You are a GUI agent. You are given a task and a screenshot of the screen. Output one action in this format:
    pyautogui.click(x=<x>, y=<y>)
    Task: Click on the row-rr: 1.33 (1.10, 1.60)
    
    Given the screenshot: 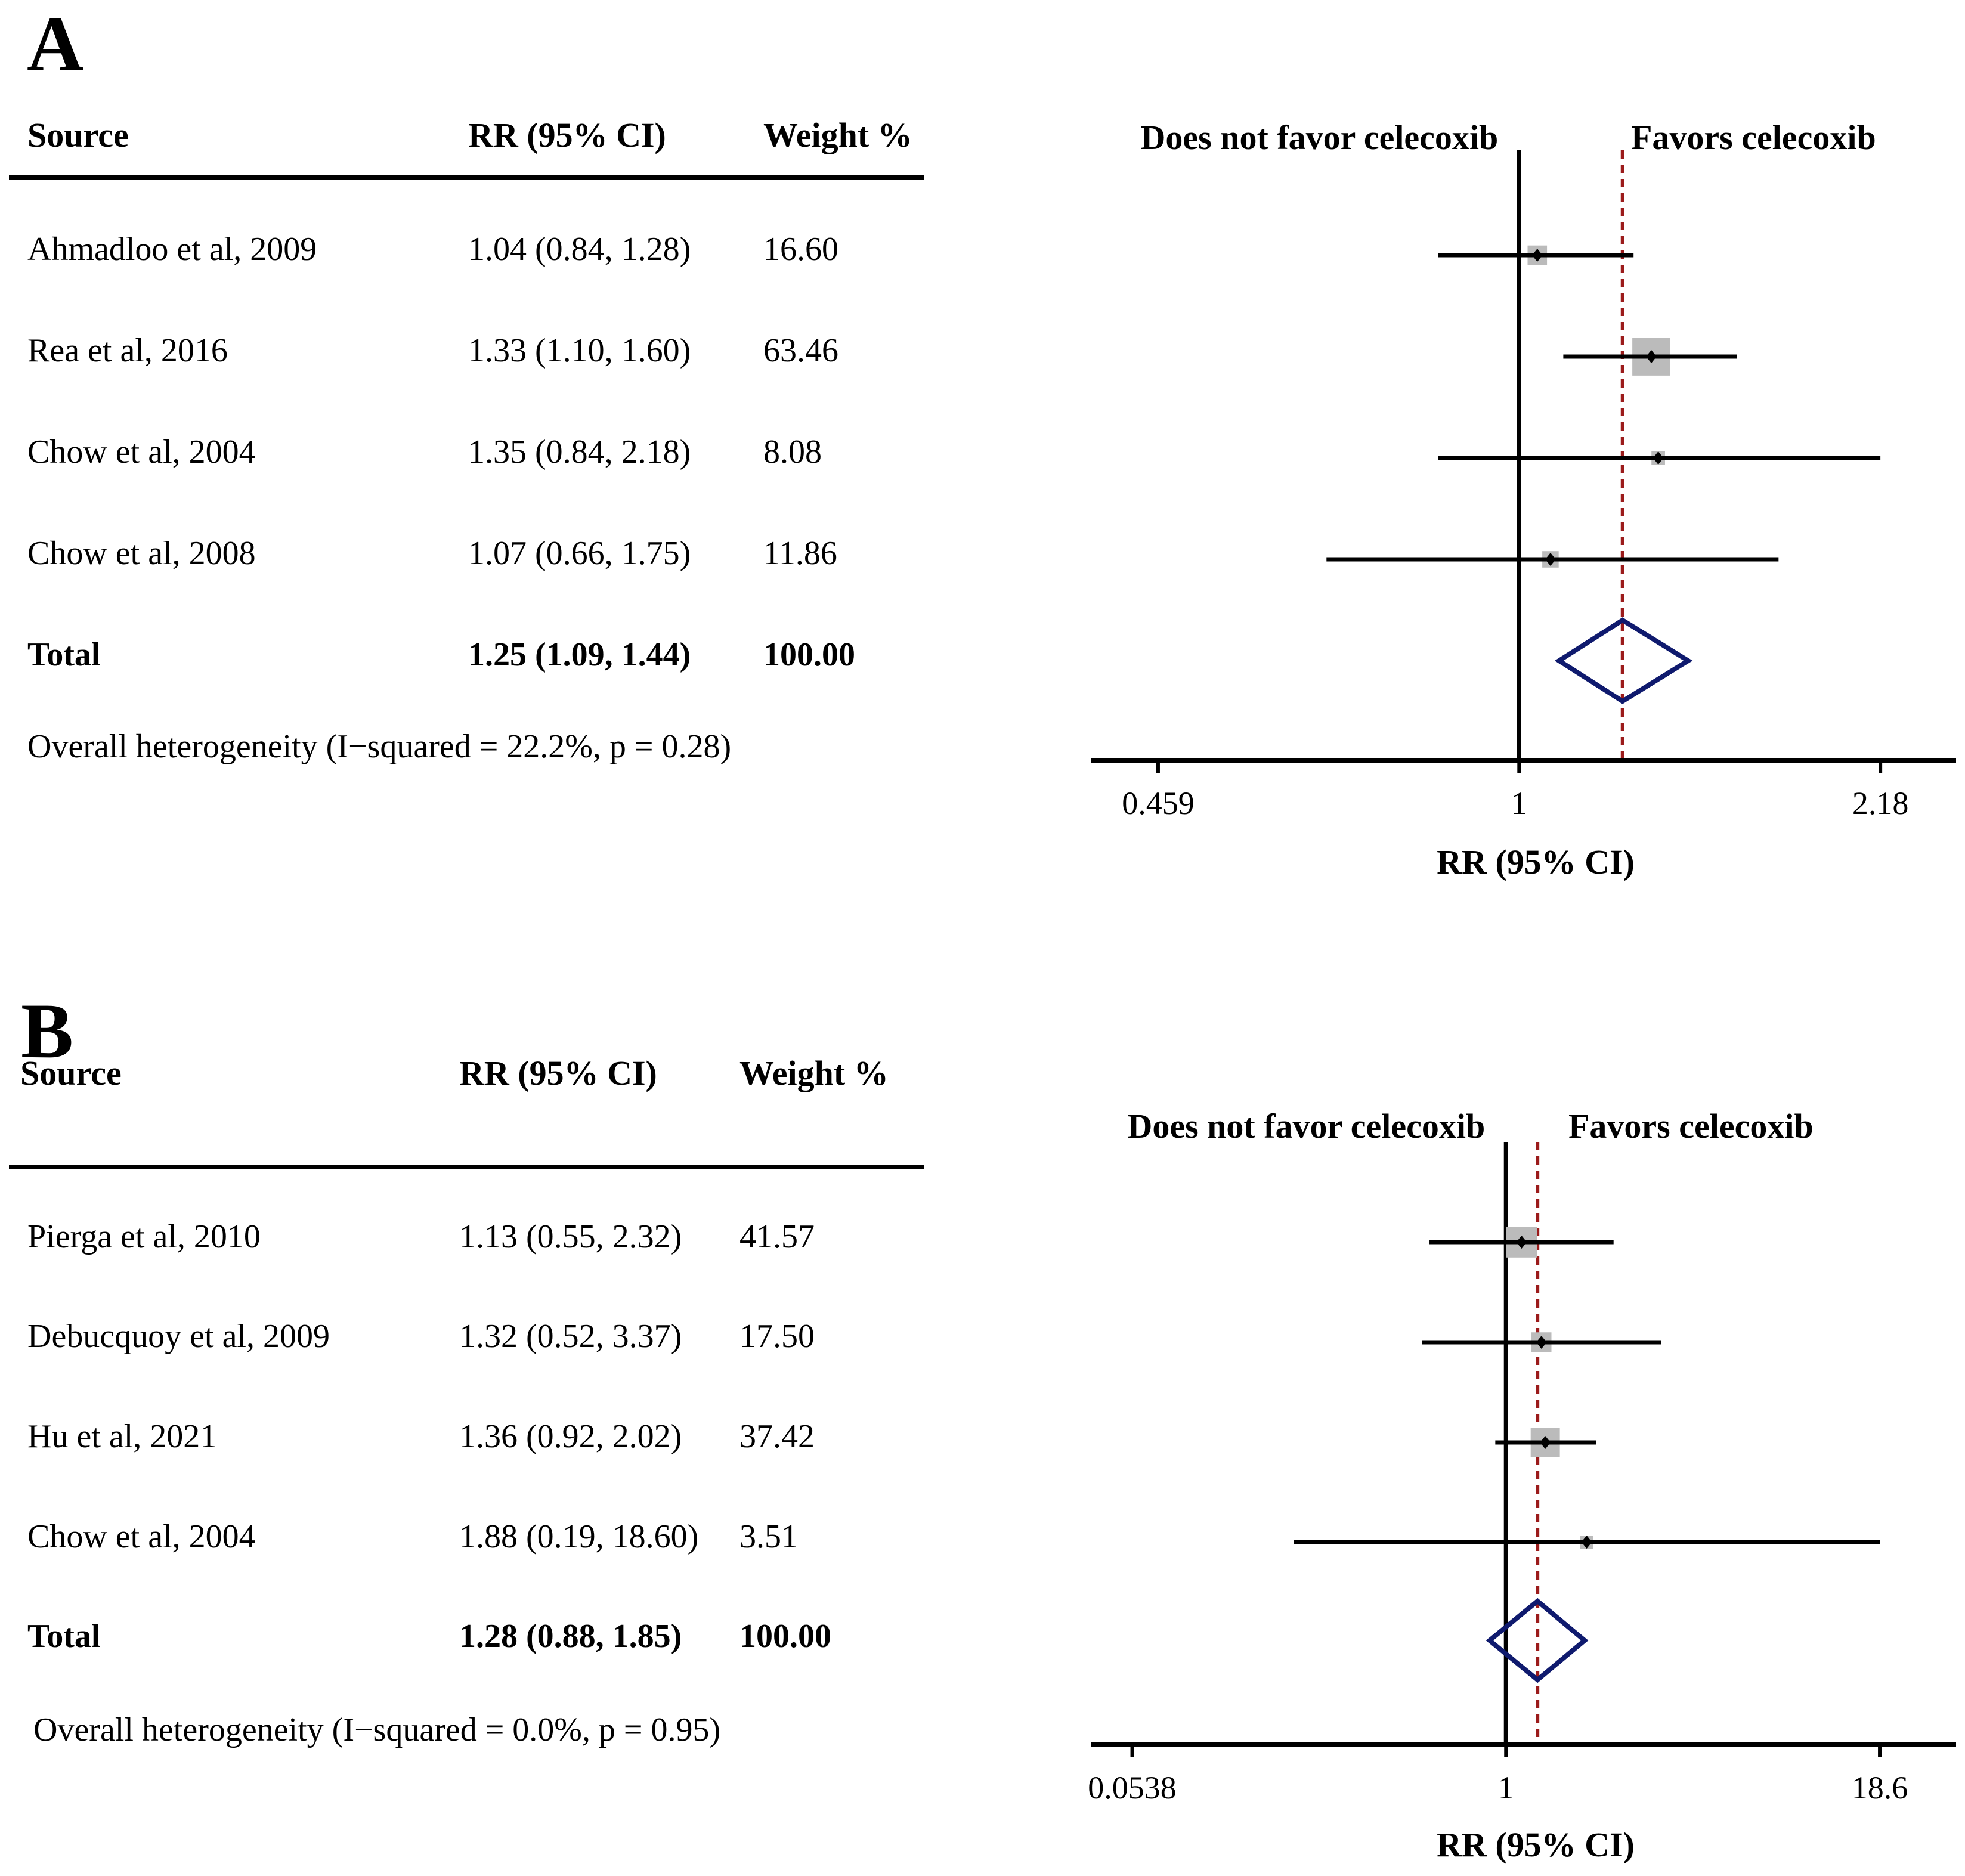 What is the action you would take?
    pyautogui.click(x=579, y=350)
    